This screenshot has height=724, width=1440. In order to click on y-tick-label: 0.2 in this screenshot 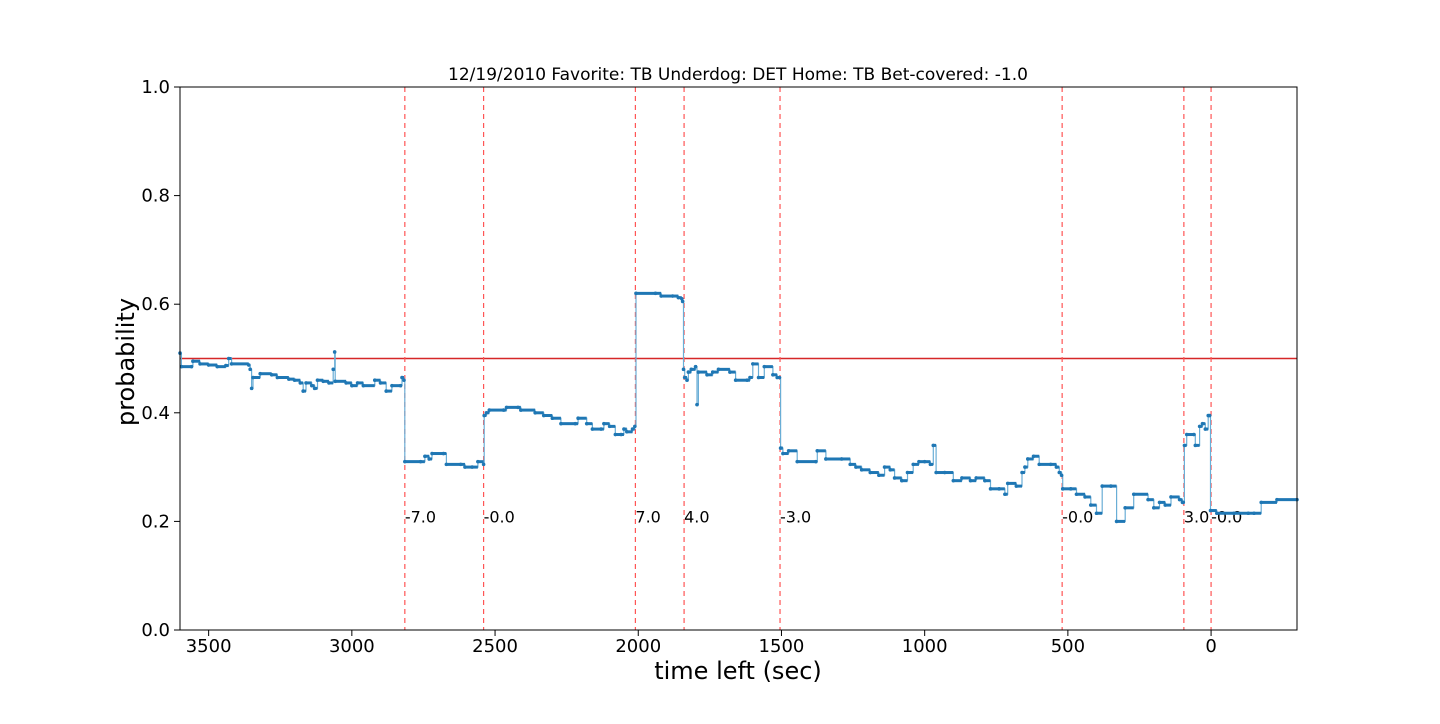, I will do `click(155, 521)`.